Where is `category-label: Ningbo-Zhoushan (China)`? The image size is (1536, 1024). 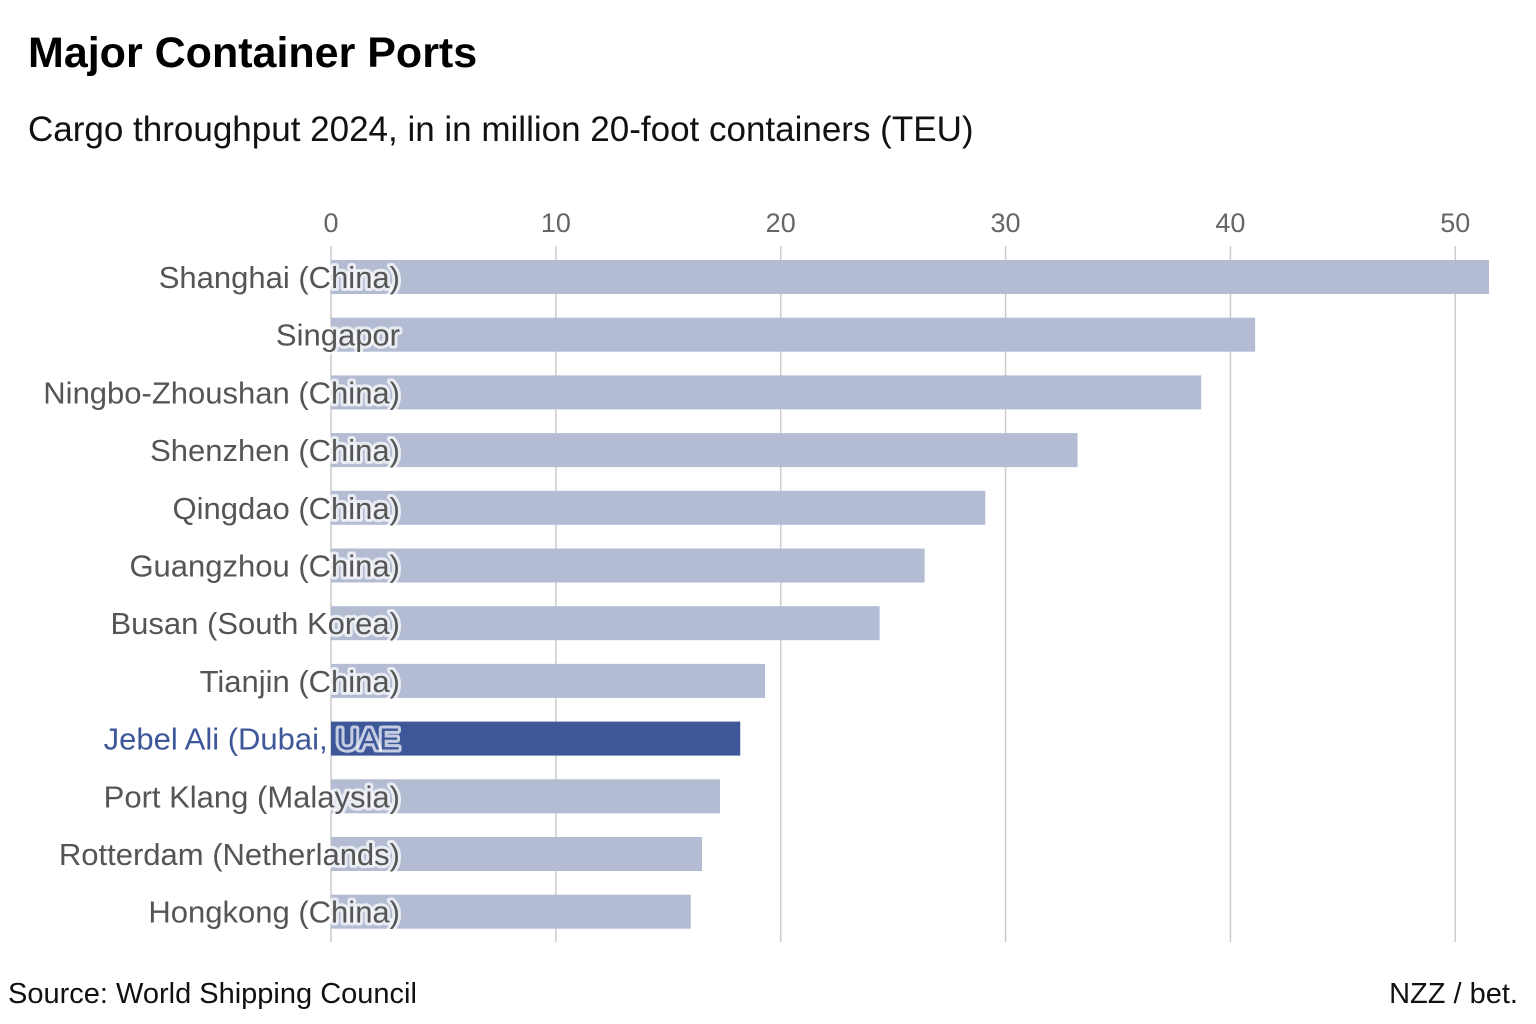 category-label: Ningbo-Zhoushan (China) is located at coordinates (221, 392).